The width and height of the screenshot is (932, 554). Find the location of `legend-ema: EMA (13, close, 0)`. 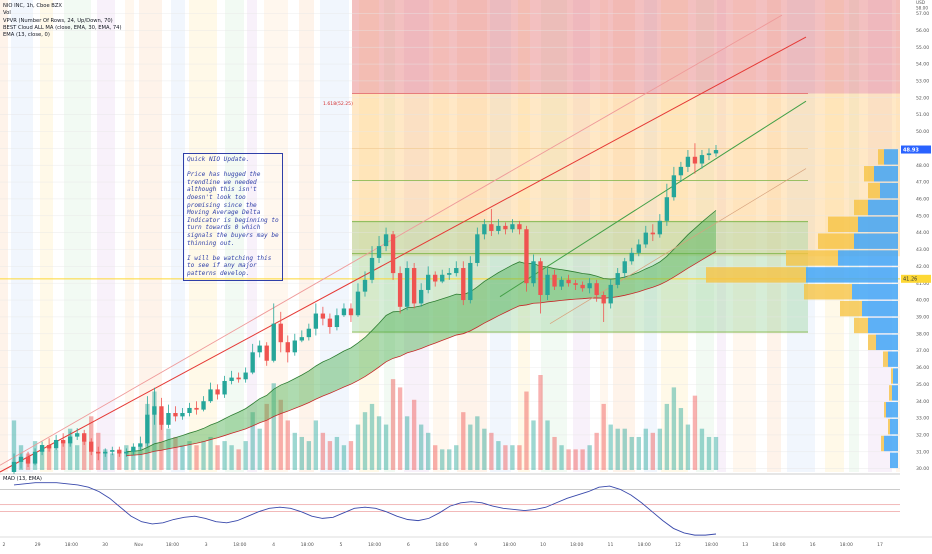

legend-ema: EMA (13, close, 0) is located at coordinates (26, 35).